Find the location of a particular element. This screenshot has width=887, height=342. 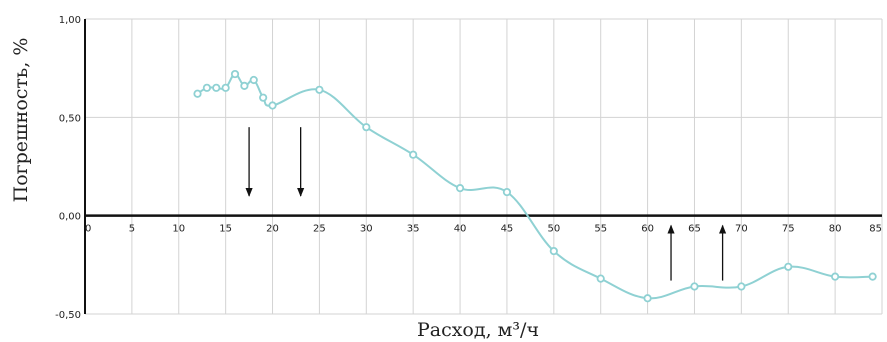

x-axis-label: Расход, м³/ч is located at coordinates (478, 330).